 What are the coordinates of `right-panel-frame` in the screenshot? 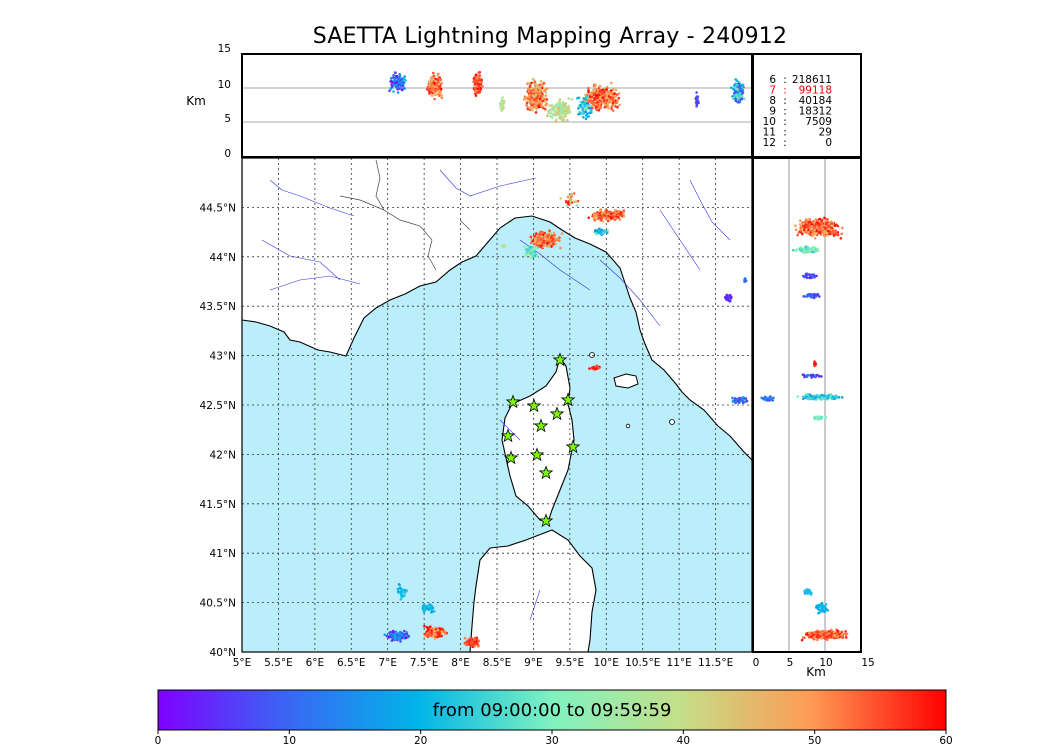 It's located at (807, 405).